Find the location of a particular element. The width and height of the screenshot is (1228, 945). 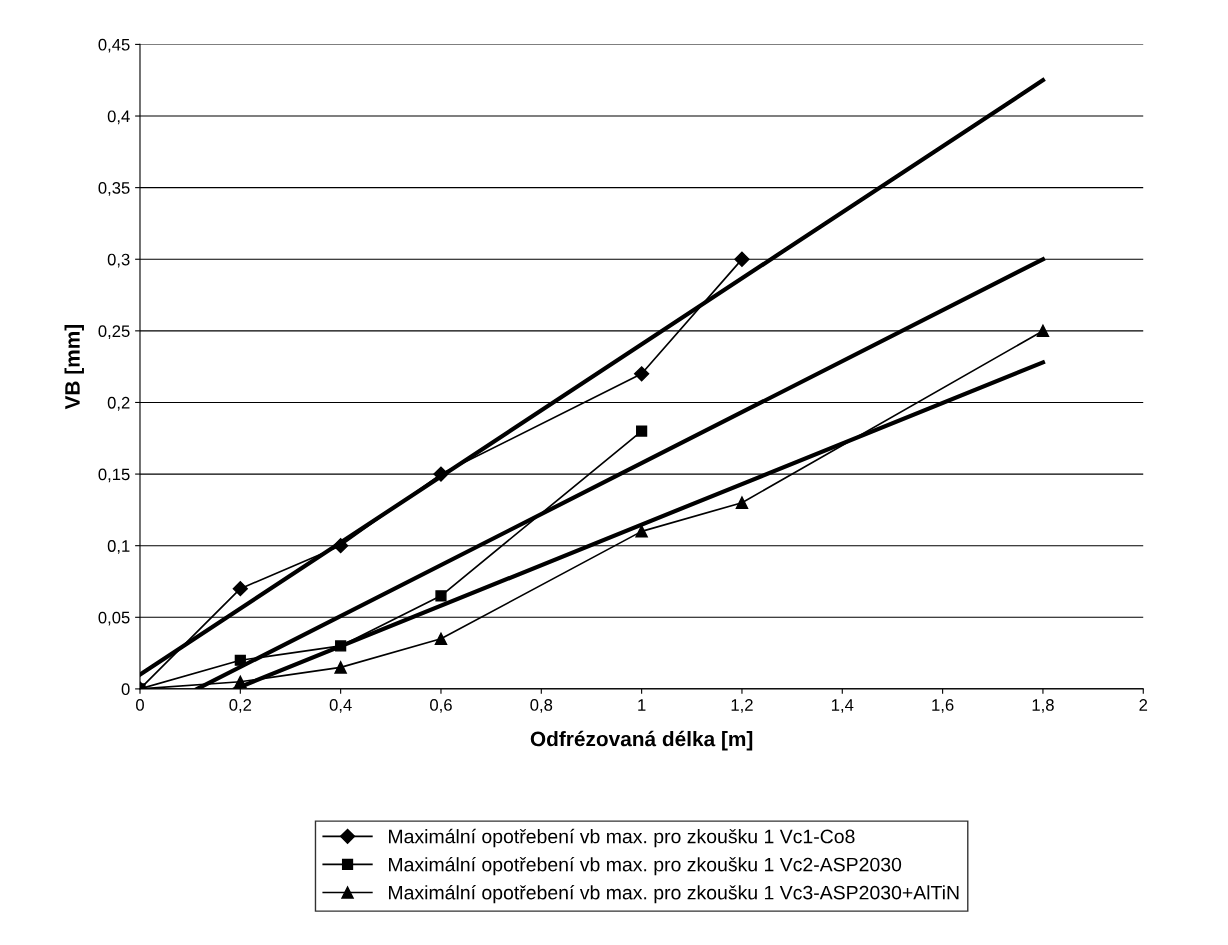

x-tick-label: 0 is located at coordinates (140, 705).